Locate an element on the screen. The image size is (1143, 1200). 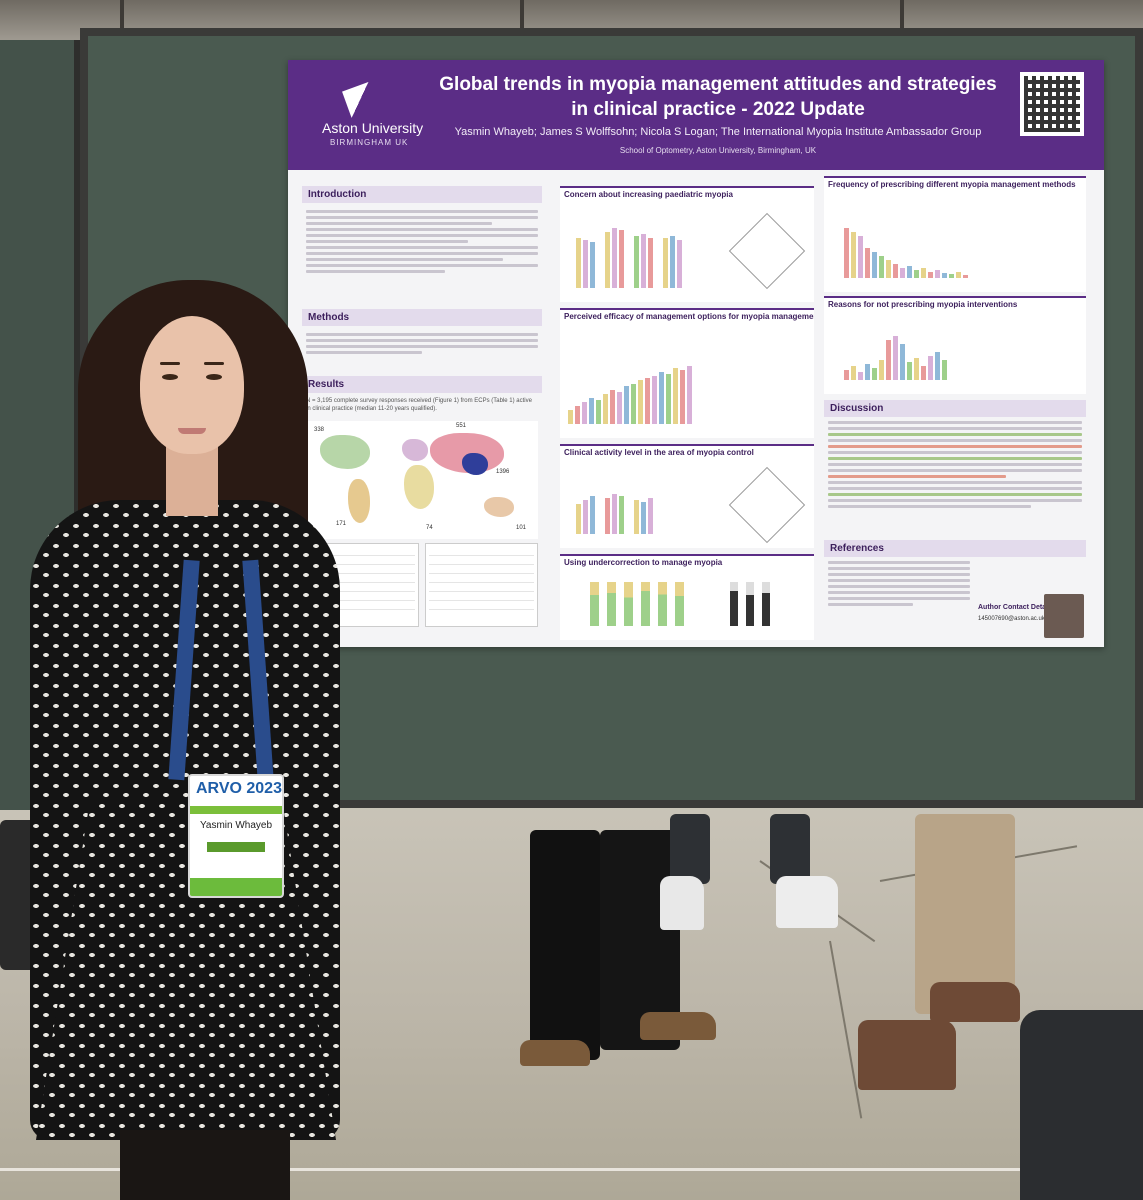
university-logo: Aston University BIRMINGHAM UK is located at coordinates (377, 119).